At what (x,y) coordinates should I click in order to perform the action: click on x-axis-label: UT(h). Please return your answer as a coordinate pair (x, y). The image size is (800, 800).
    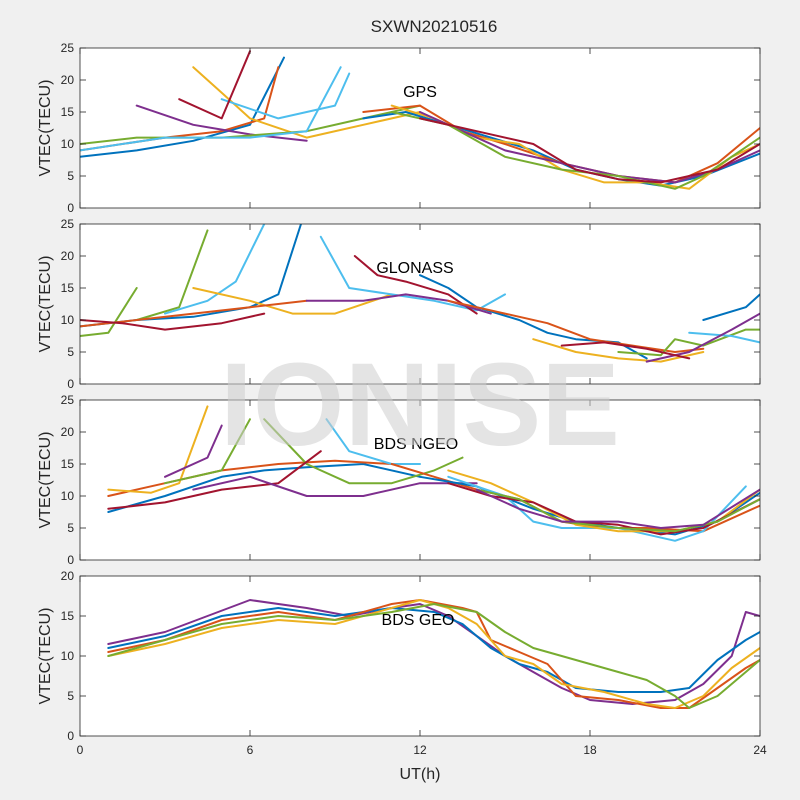
    Looking at the image, I should click on (420, 774).